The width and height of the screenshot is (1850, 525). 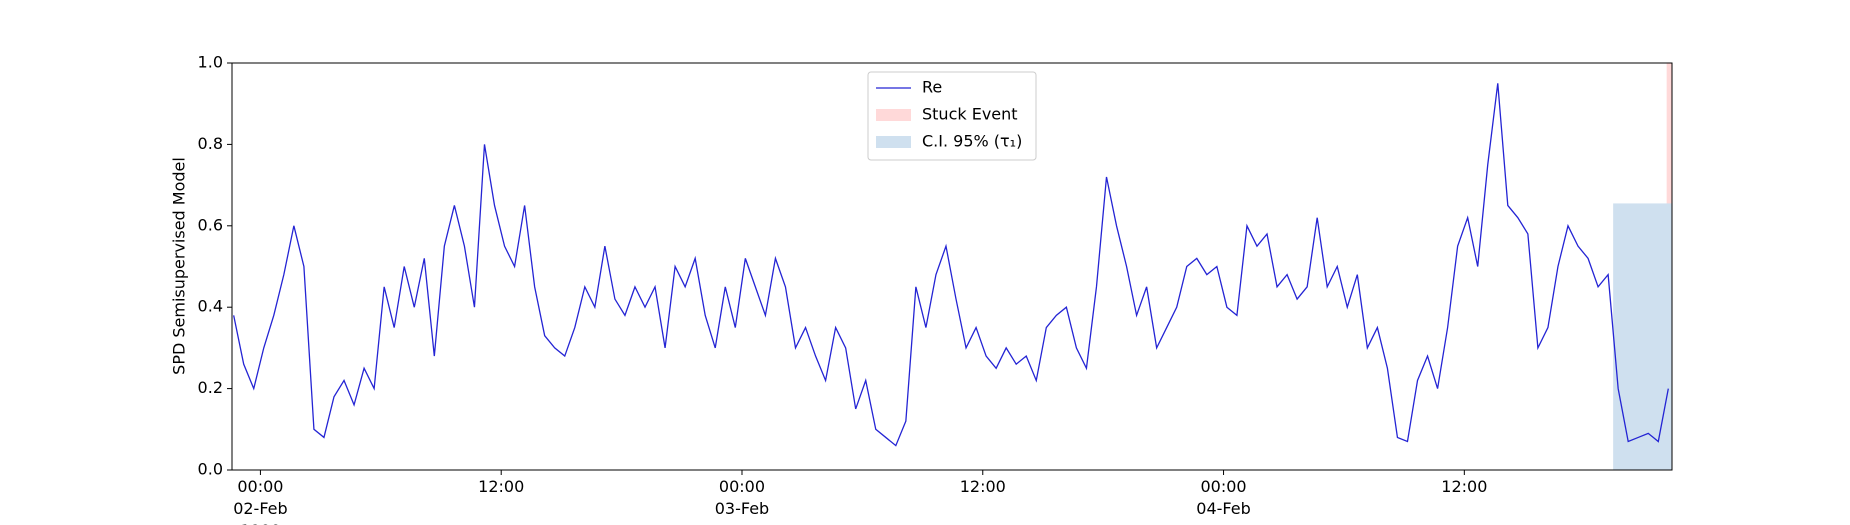 I want to click on y-axis-label: SPD Semisupervised Model, so click(x=179, y=266).